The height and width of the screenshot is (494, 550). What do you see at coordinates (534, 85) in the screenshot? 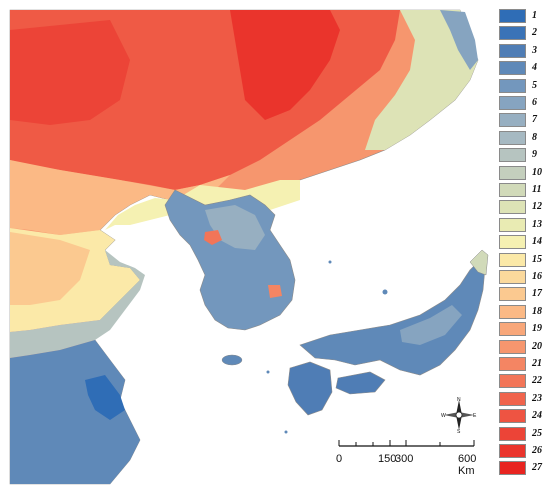
I see `legend-label: 5` at bounding box center [534, 85].